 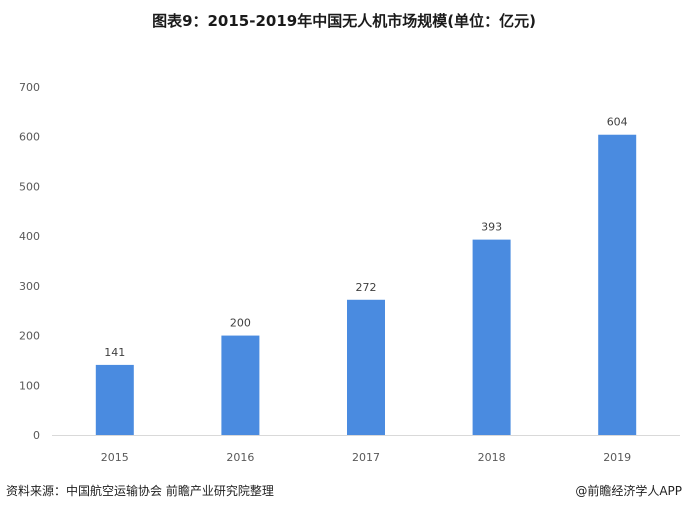 What do you see at coordinates (36, 435) in the screenshot?
I see `y-tick-label: 0` at bounding box center [36, 435].